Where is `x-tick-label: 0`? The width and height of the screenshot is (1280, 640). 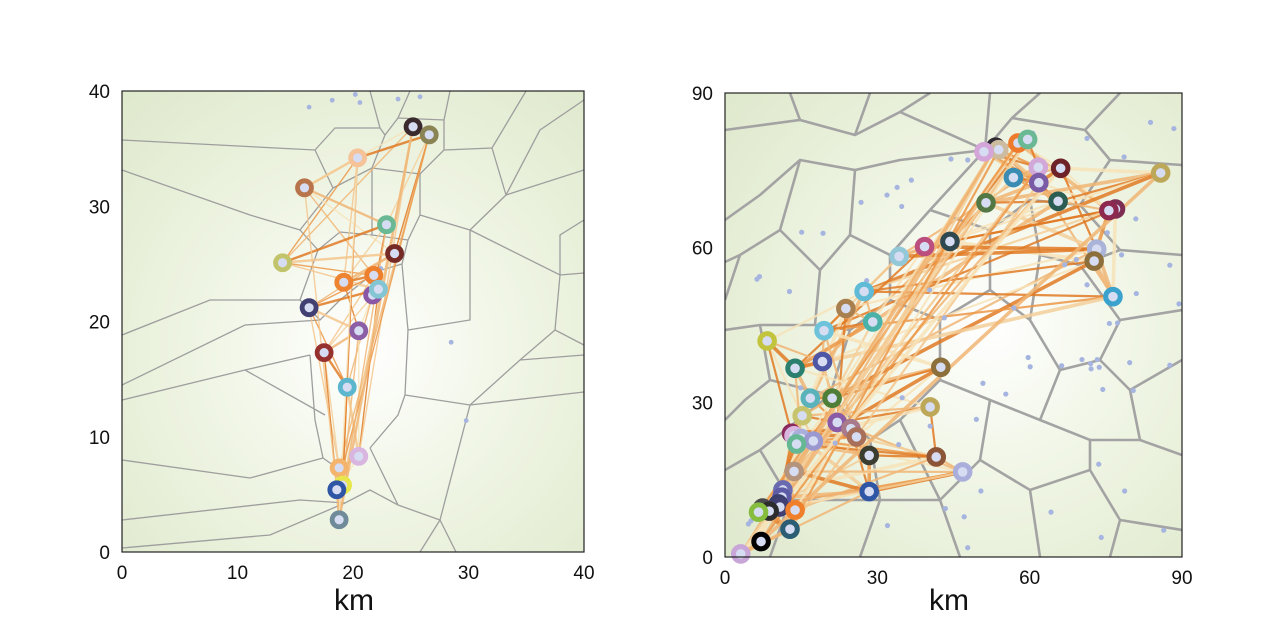
x-tick-label: 0 is located at coordinates (122, 573).